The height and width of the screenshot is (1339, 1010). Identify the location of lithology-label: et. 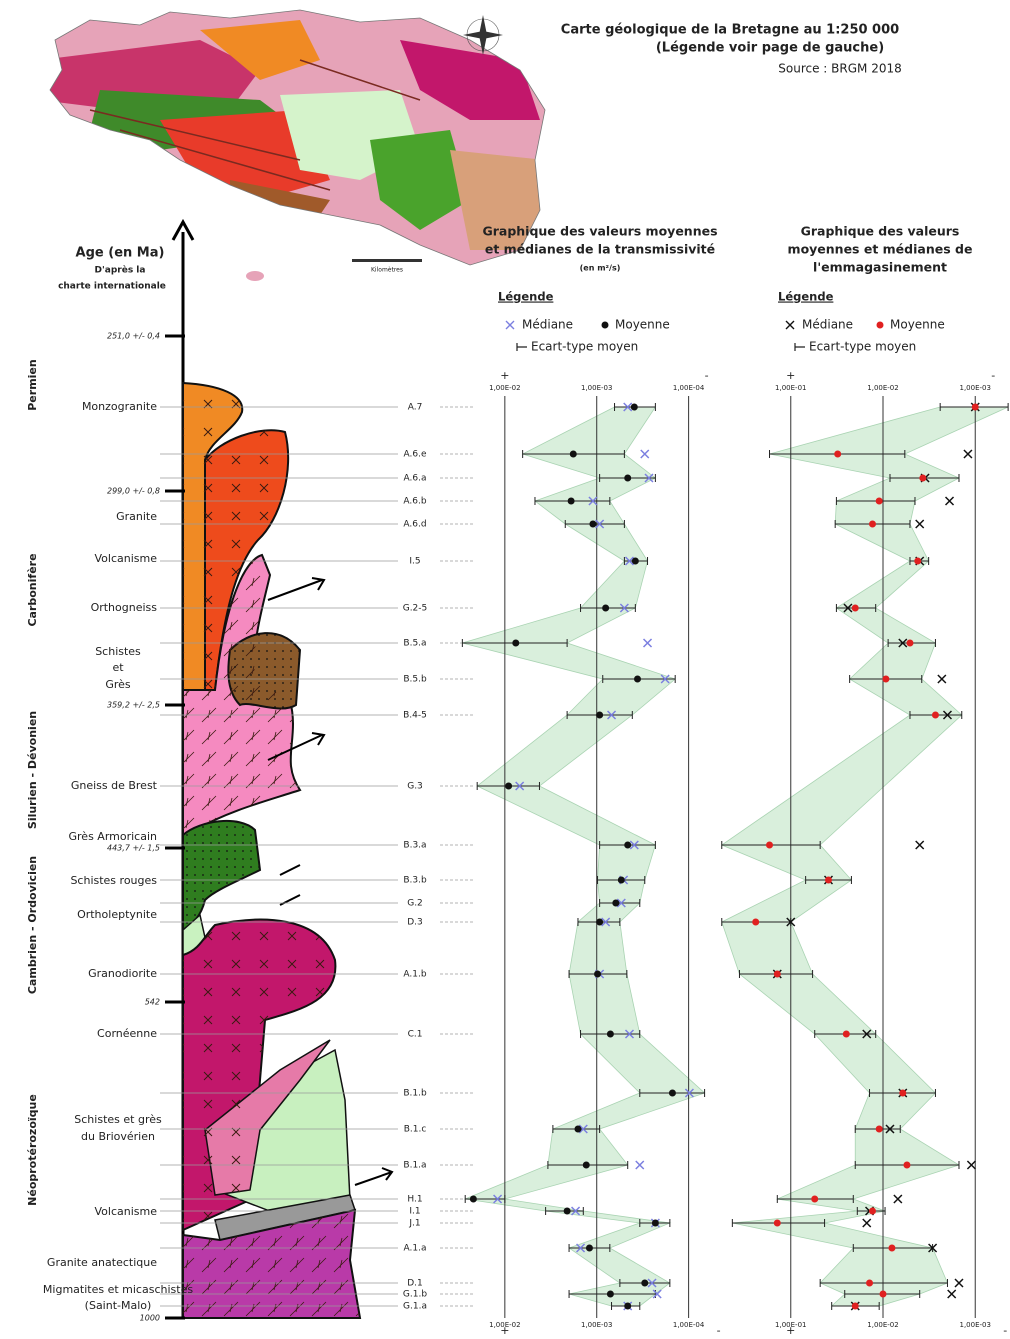
(118, 667).